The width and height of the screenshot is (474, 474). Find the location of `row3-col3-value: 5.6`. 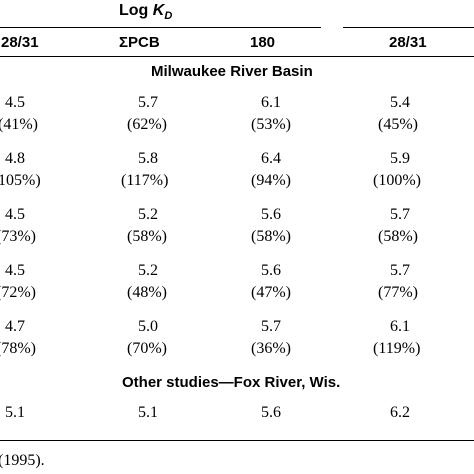

row3-col3-value: 5.6 is located at coordinates (271, 214).